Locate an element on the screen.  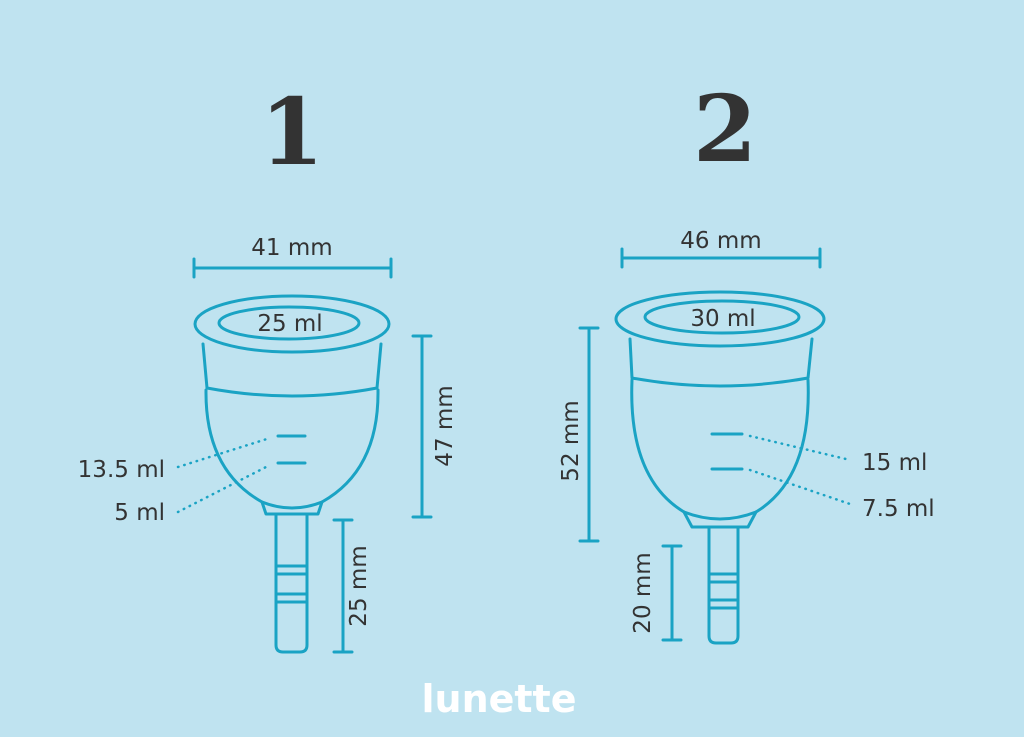
cup-2-outline is located at coordinates (720, 467).